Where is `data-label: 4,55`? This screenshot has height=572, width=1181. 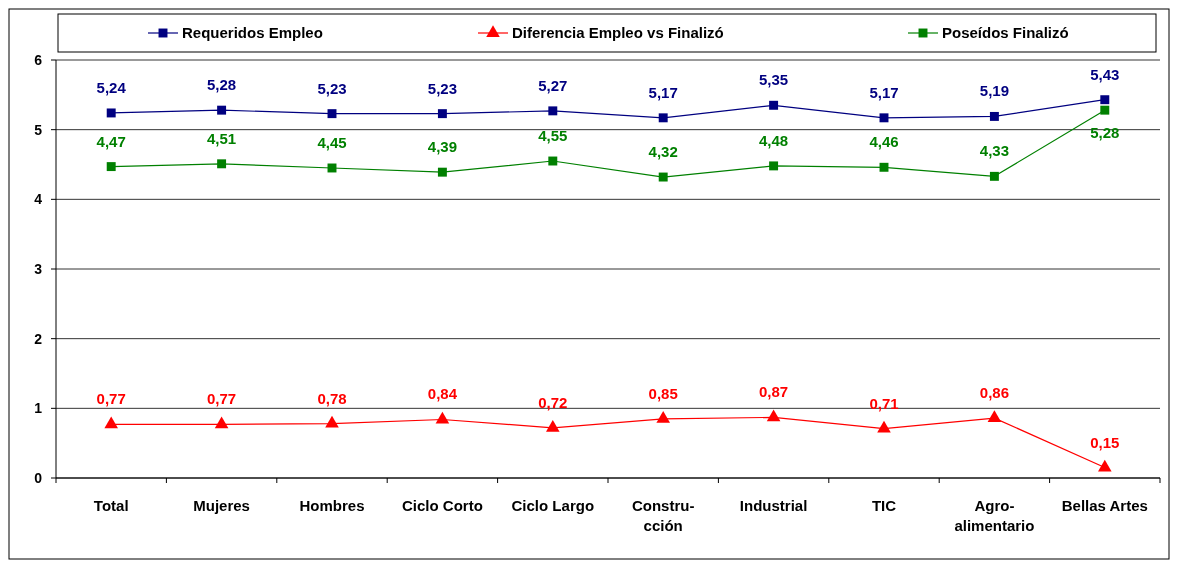
data-label: 4,55 is located at coordinates (553, 136).